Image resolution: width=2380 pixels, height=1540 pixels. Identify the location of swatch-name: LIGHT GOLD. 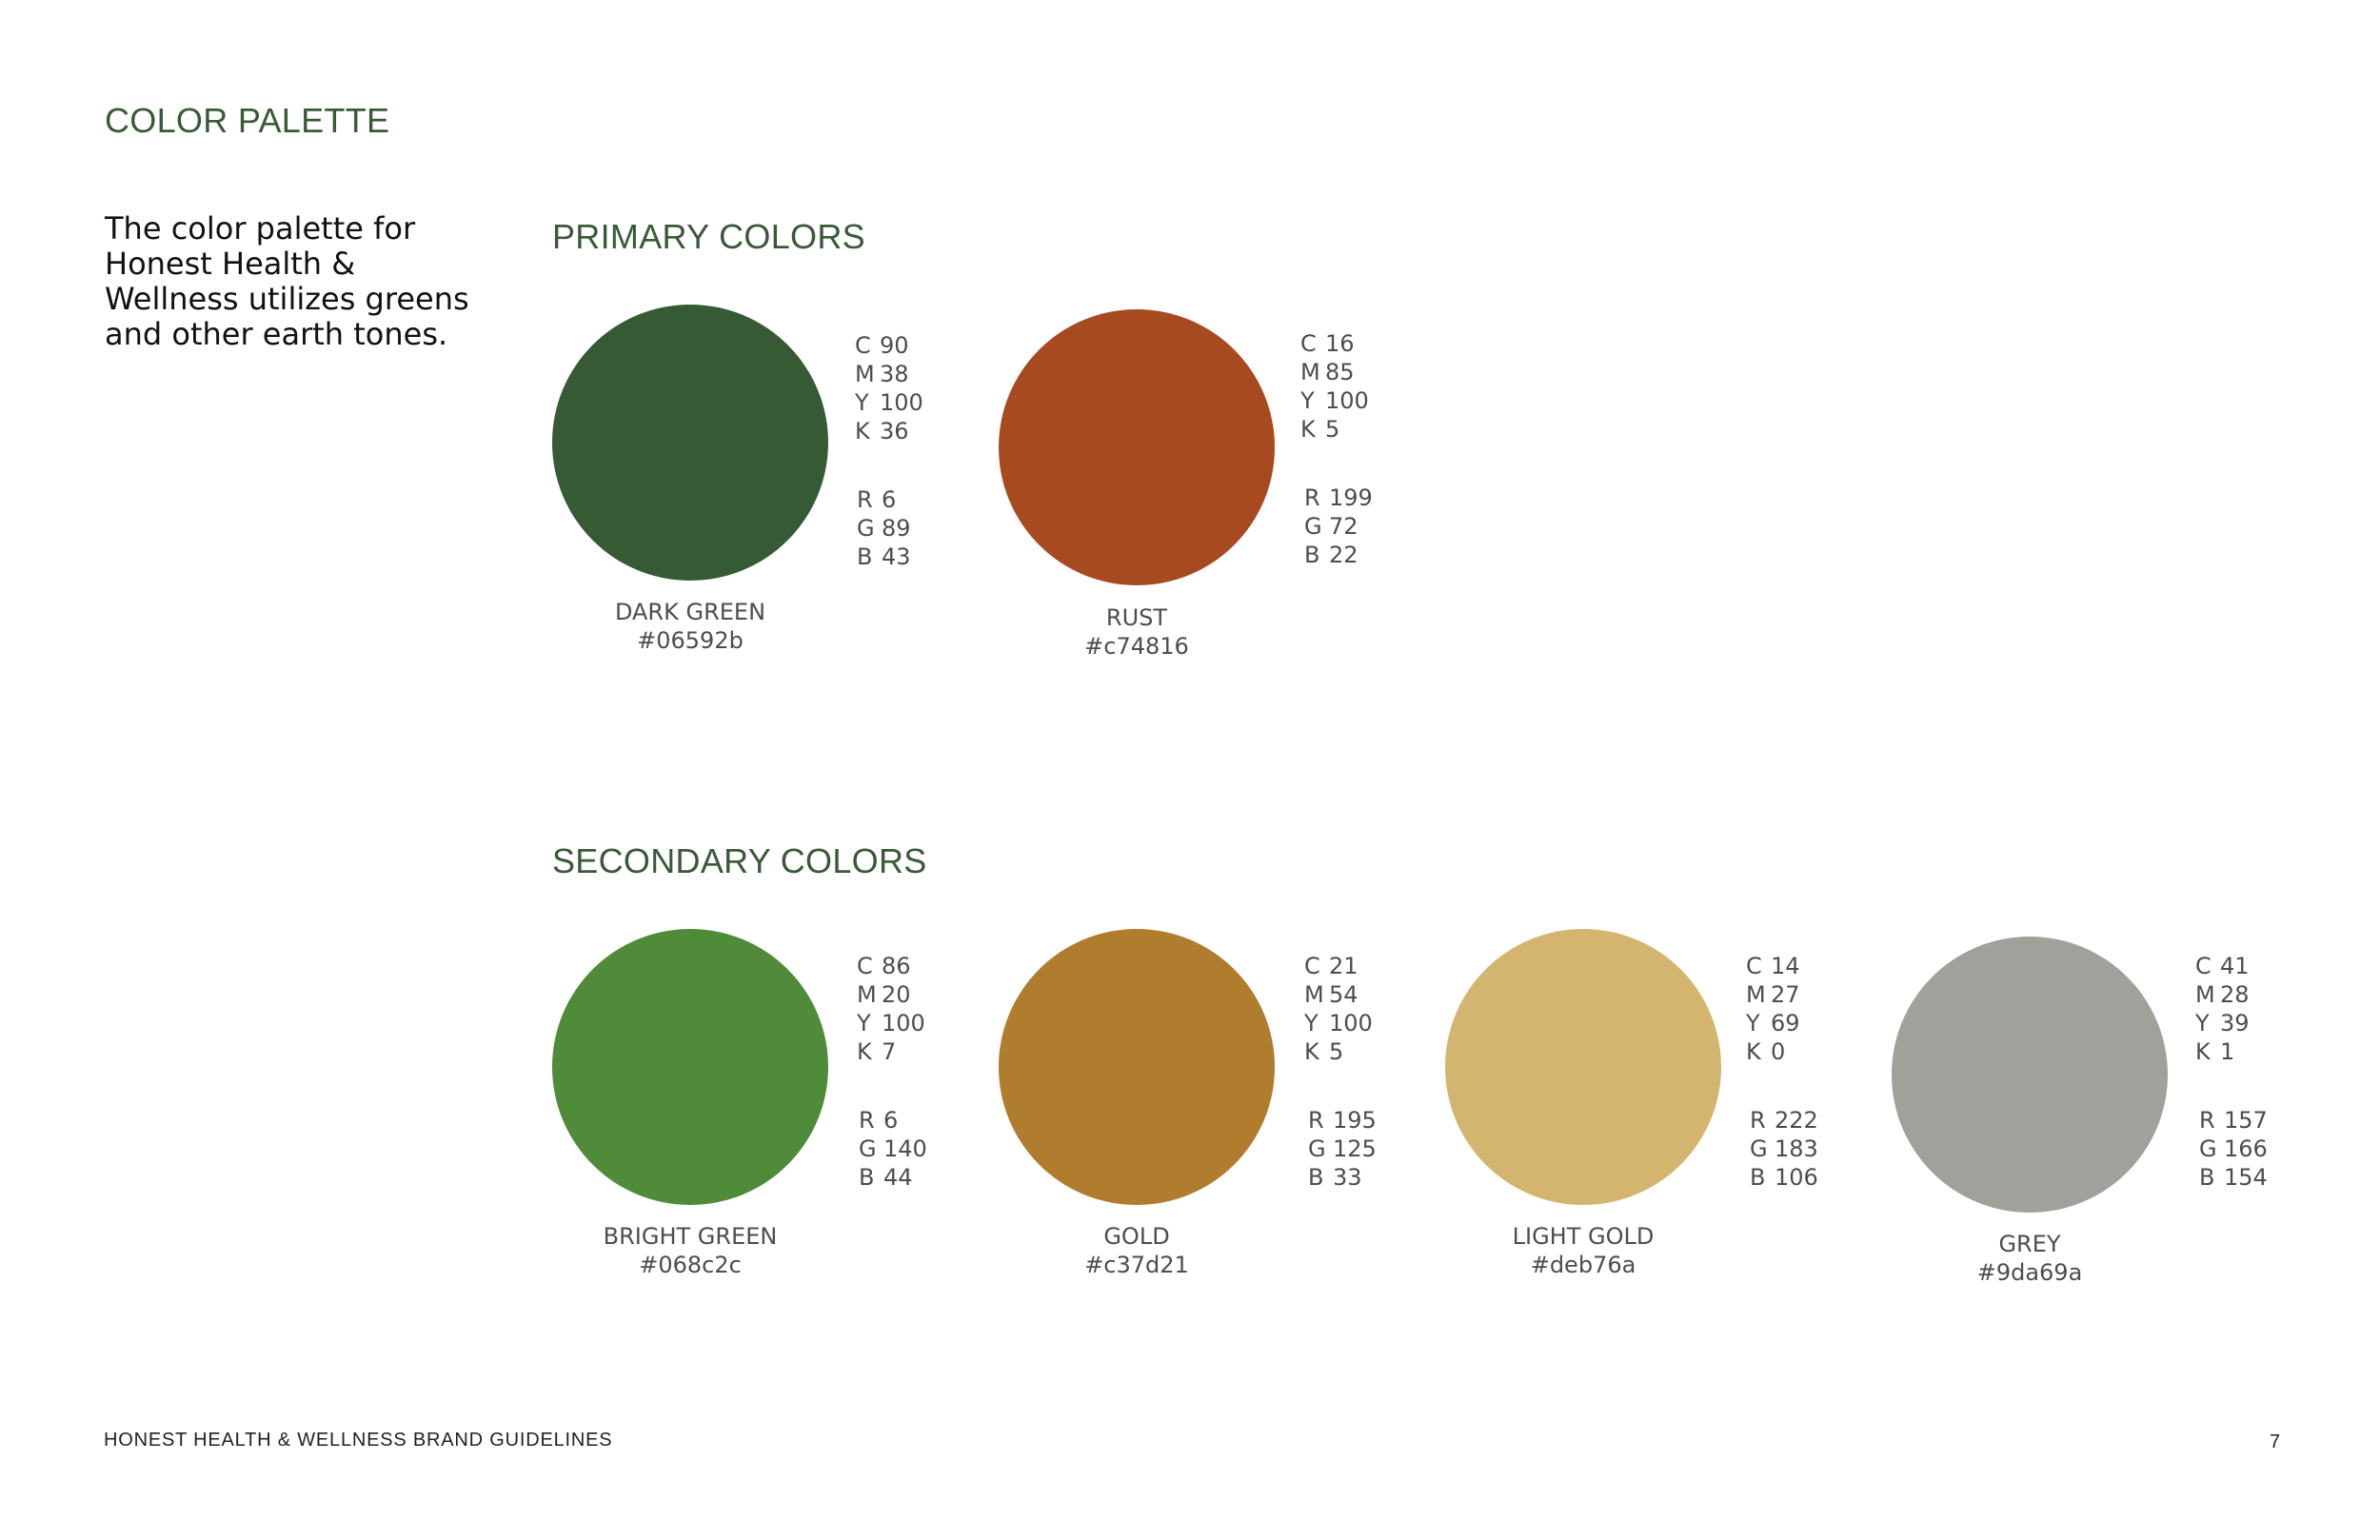
(1583, 1236).